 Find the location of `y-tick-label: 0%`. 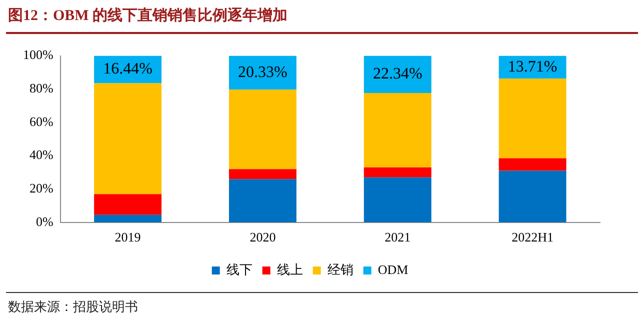

y-tick-label: 0% is located at coordinates (45, 221).